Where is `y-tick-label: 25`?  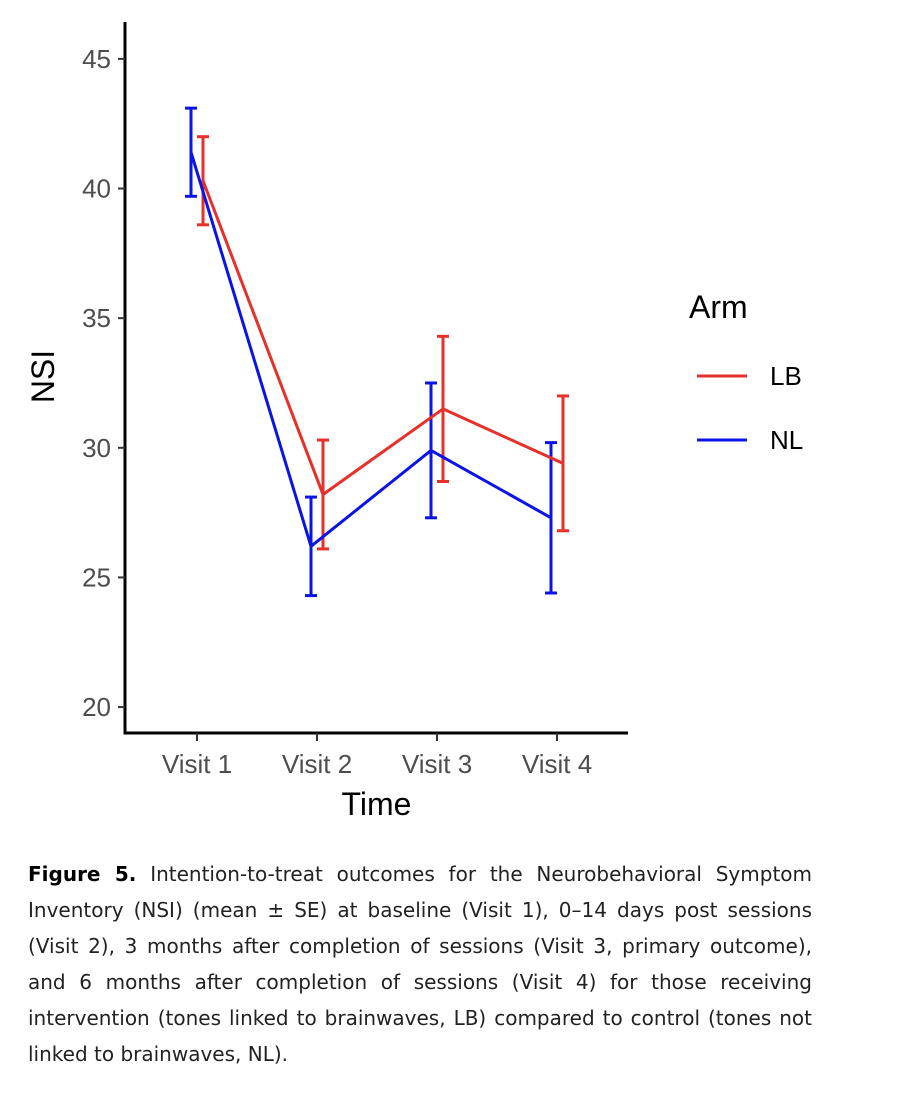 y-tick-label: 25 is located at coordinates (96, 577).